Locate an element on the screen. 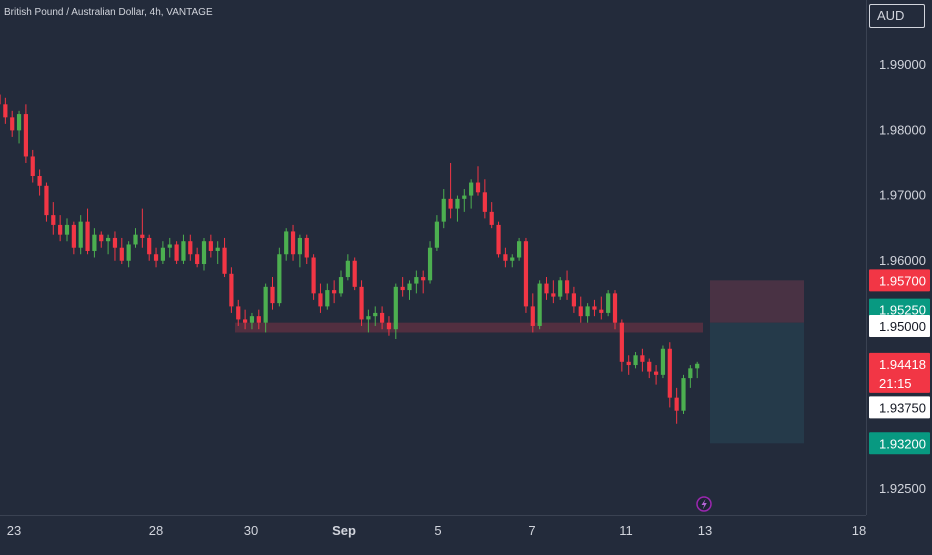  take-profit-zone is located at coordinates (757, 383).